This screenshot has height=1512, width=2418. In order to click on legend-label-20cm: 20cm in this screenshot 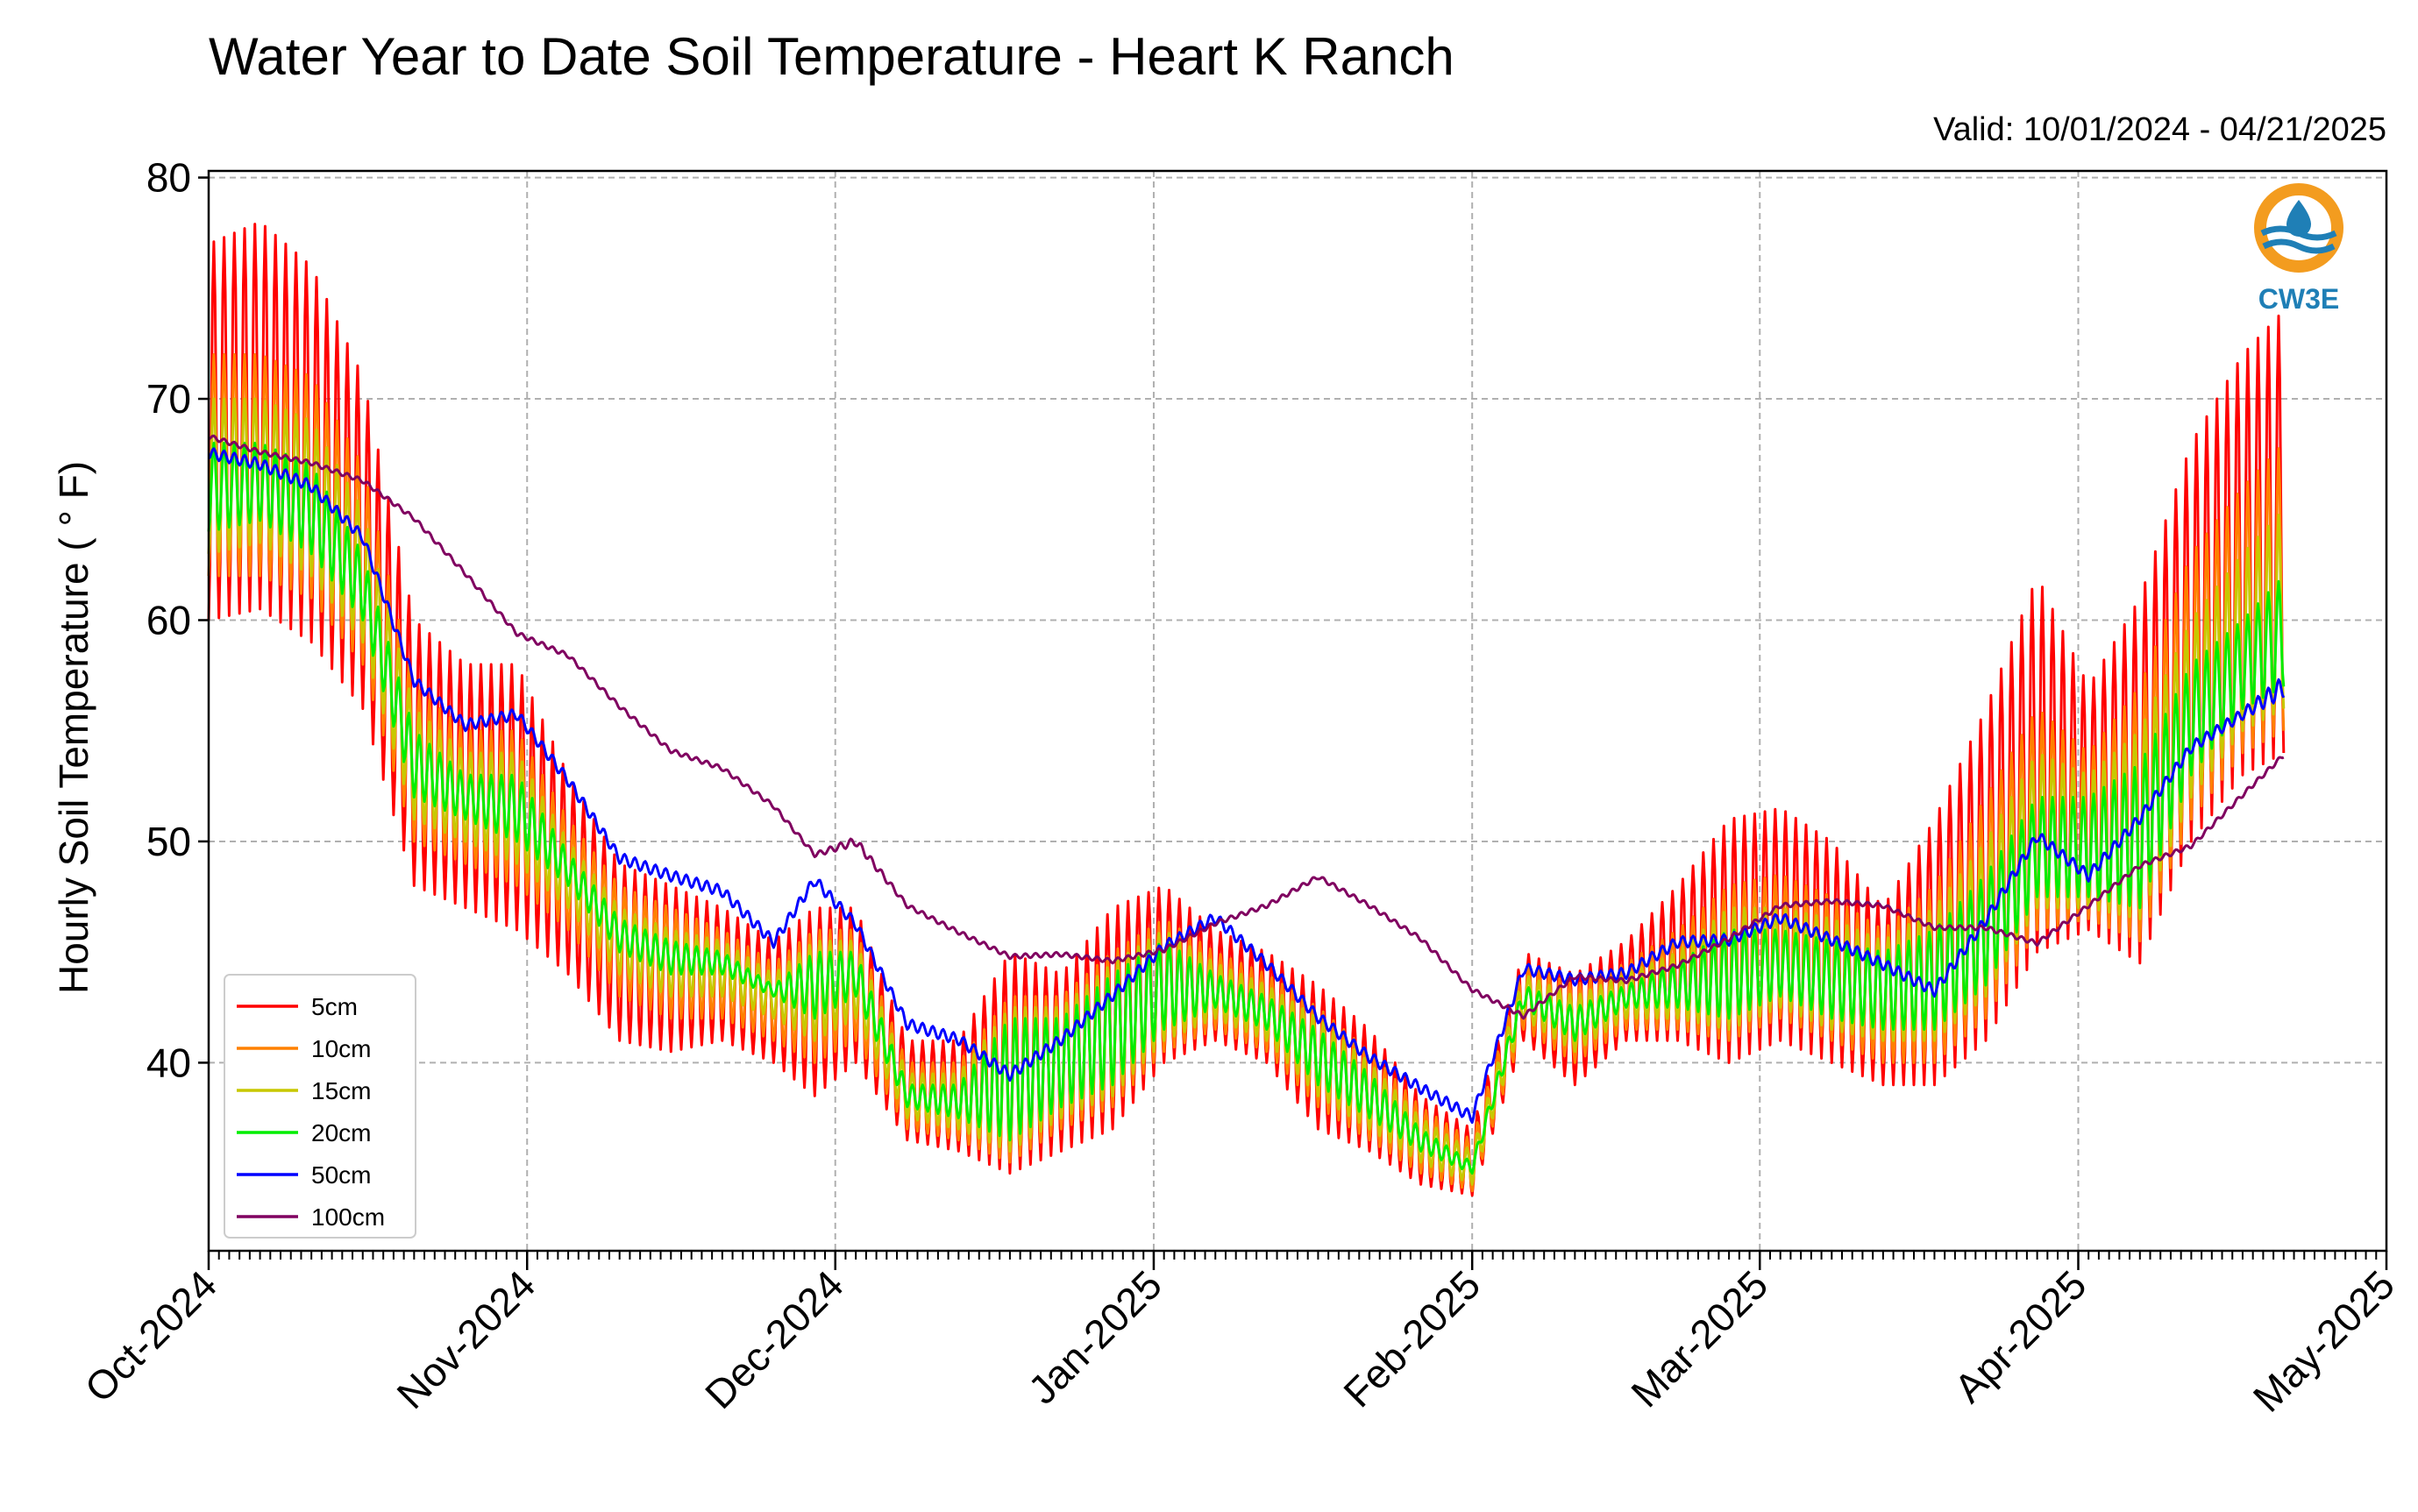, I will do `click(341, 1132)`.